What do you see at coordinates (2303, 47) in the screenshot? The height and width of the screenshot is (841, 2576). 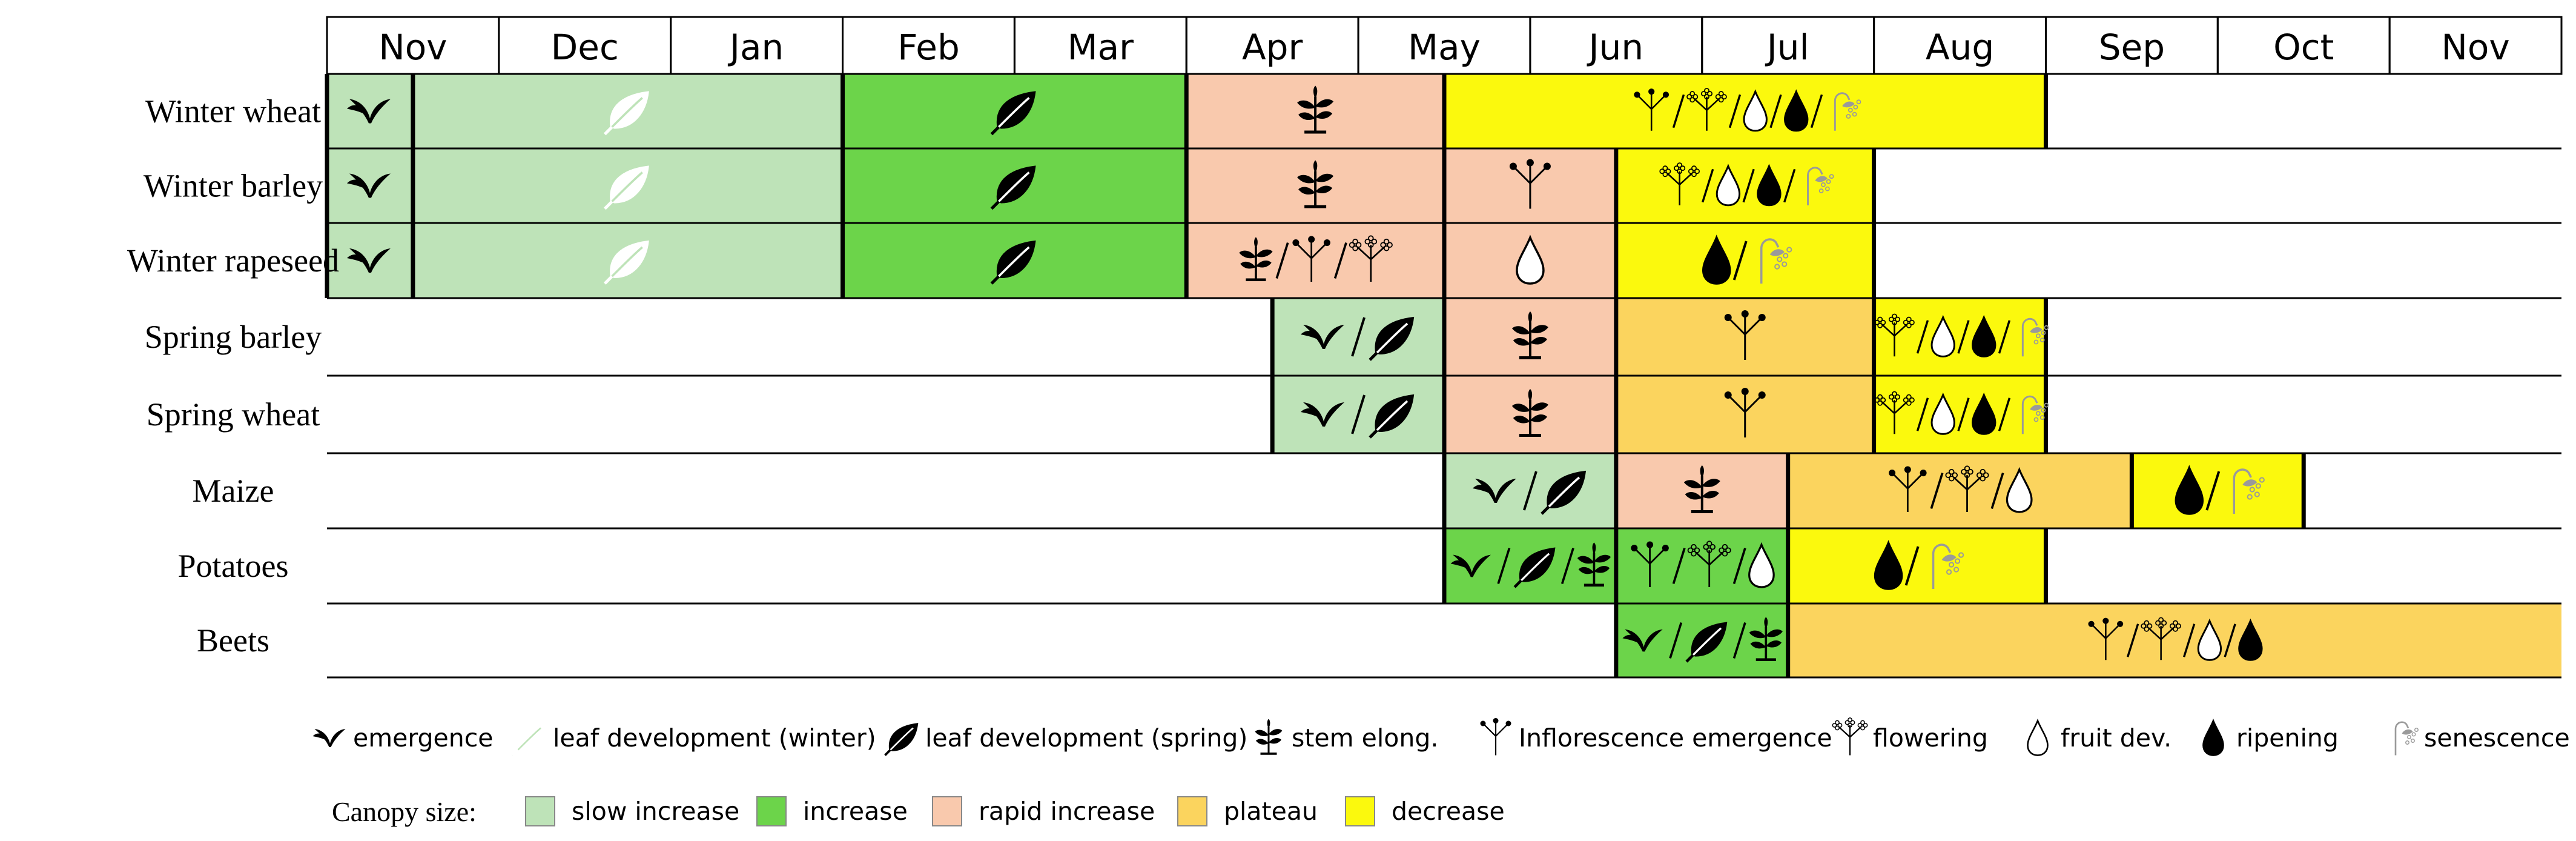 I see `month-label-11: Oct` at bounding box center [2303, 47].